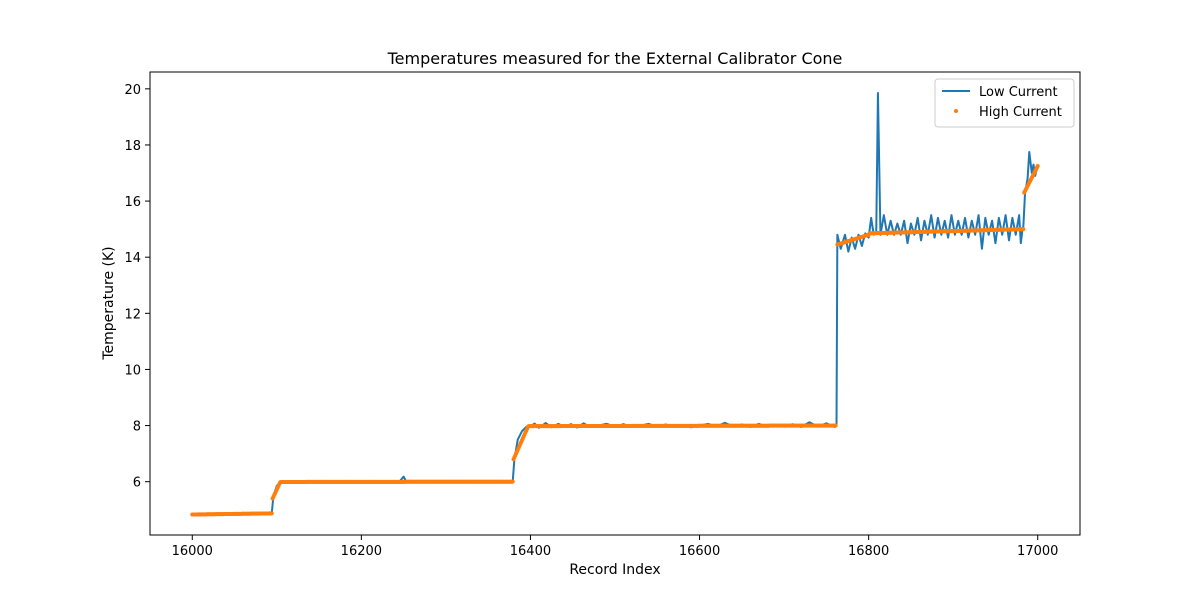 The height and width of the screenshot is (600, 1200). Describe the element at coordinates (361, 551) in the screenshot. I see `x-tick-label: 16200` at that location.